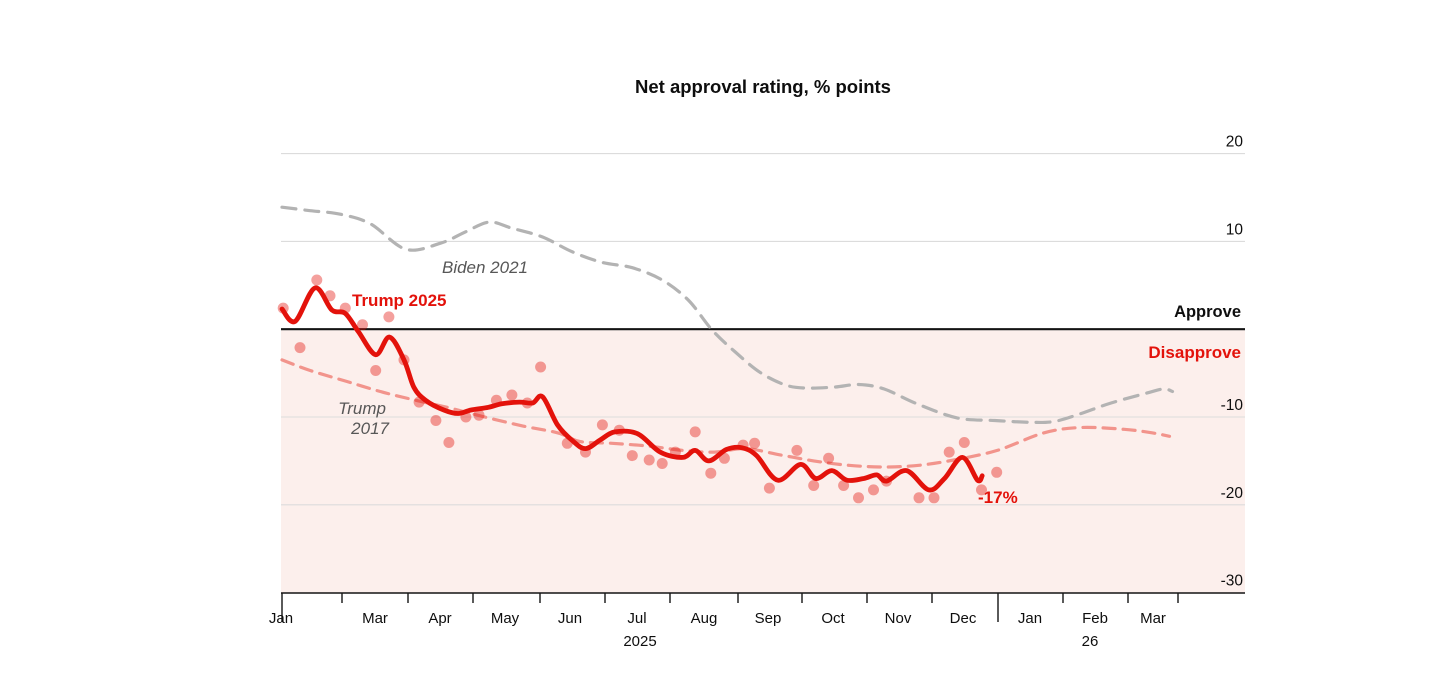 The image size is (1456, 676). I want to click on month-label: Apr, so click(439, 618).